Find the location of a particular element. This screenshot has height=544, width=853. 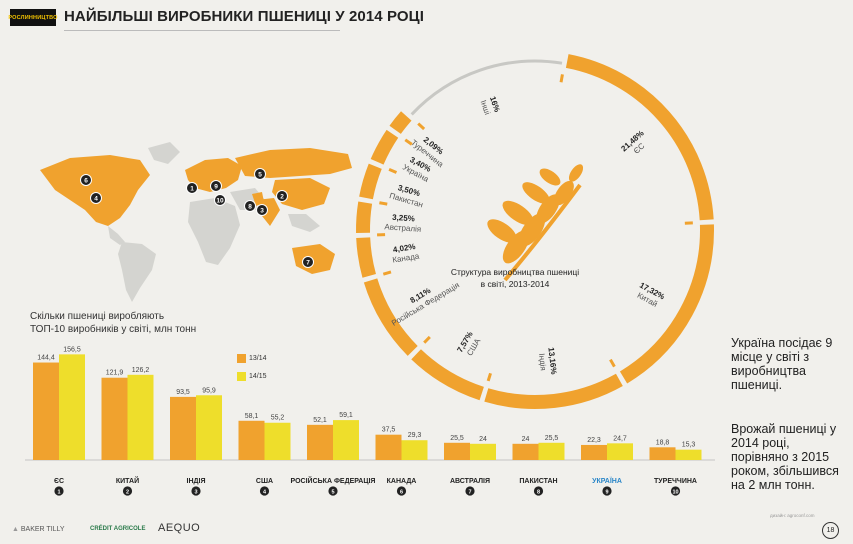

bar-value-label: 18,8 is located at coordinates (663, 442).